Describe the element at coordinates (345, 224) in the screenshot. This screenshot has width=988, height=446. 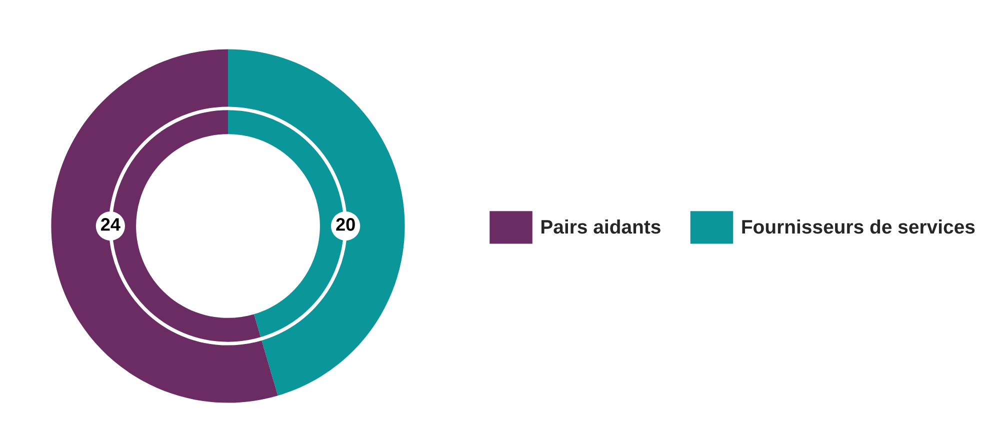
I see `data-label: 20` at that location.